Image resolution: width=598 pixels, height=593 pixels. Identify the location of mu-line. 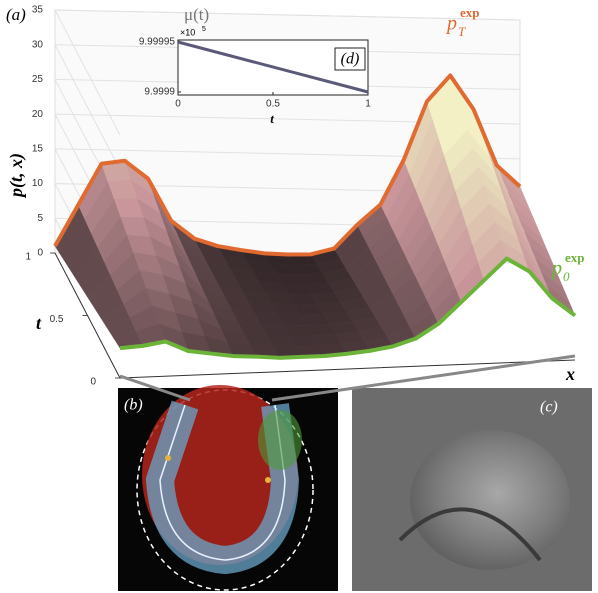
(273, 67).